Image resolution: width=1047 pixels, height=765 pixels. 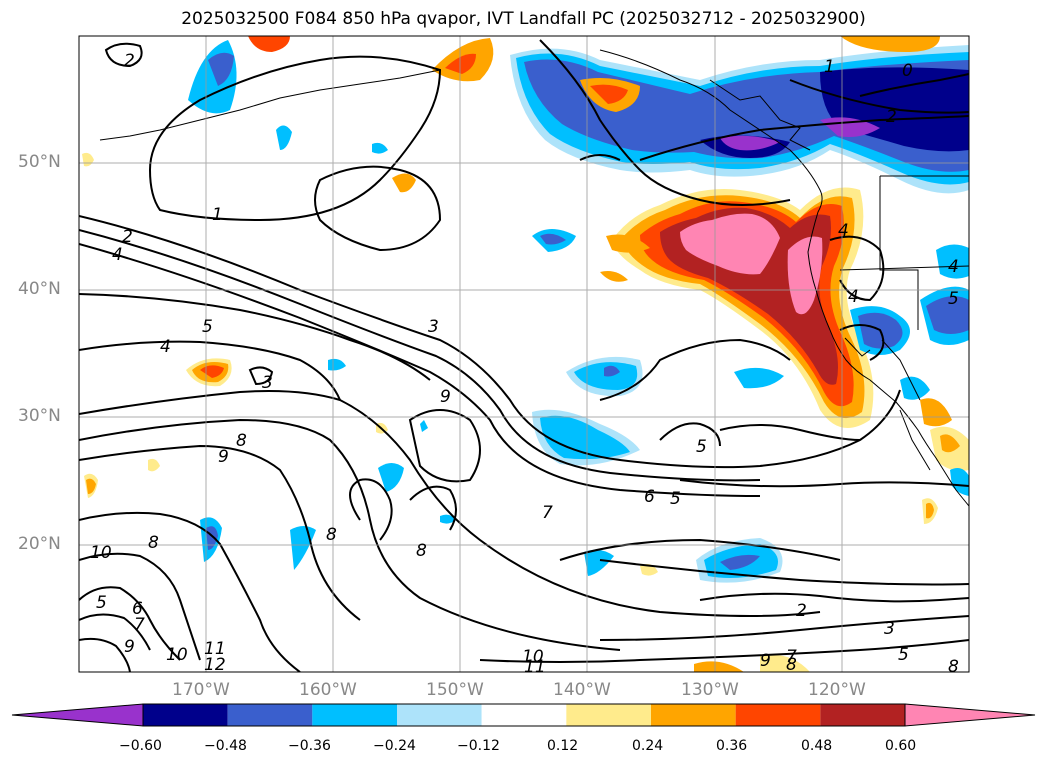 What do you see at coordinates (394, 746) in the screenshot?
I see `colorbar-tick-label: −0.24` at bounding box center [394, 746].